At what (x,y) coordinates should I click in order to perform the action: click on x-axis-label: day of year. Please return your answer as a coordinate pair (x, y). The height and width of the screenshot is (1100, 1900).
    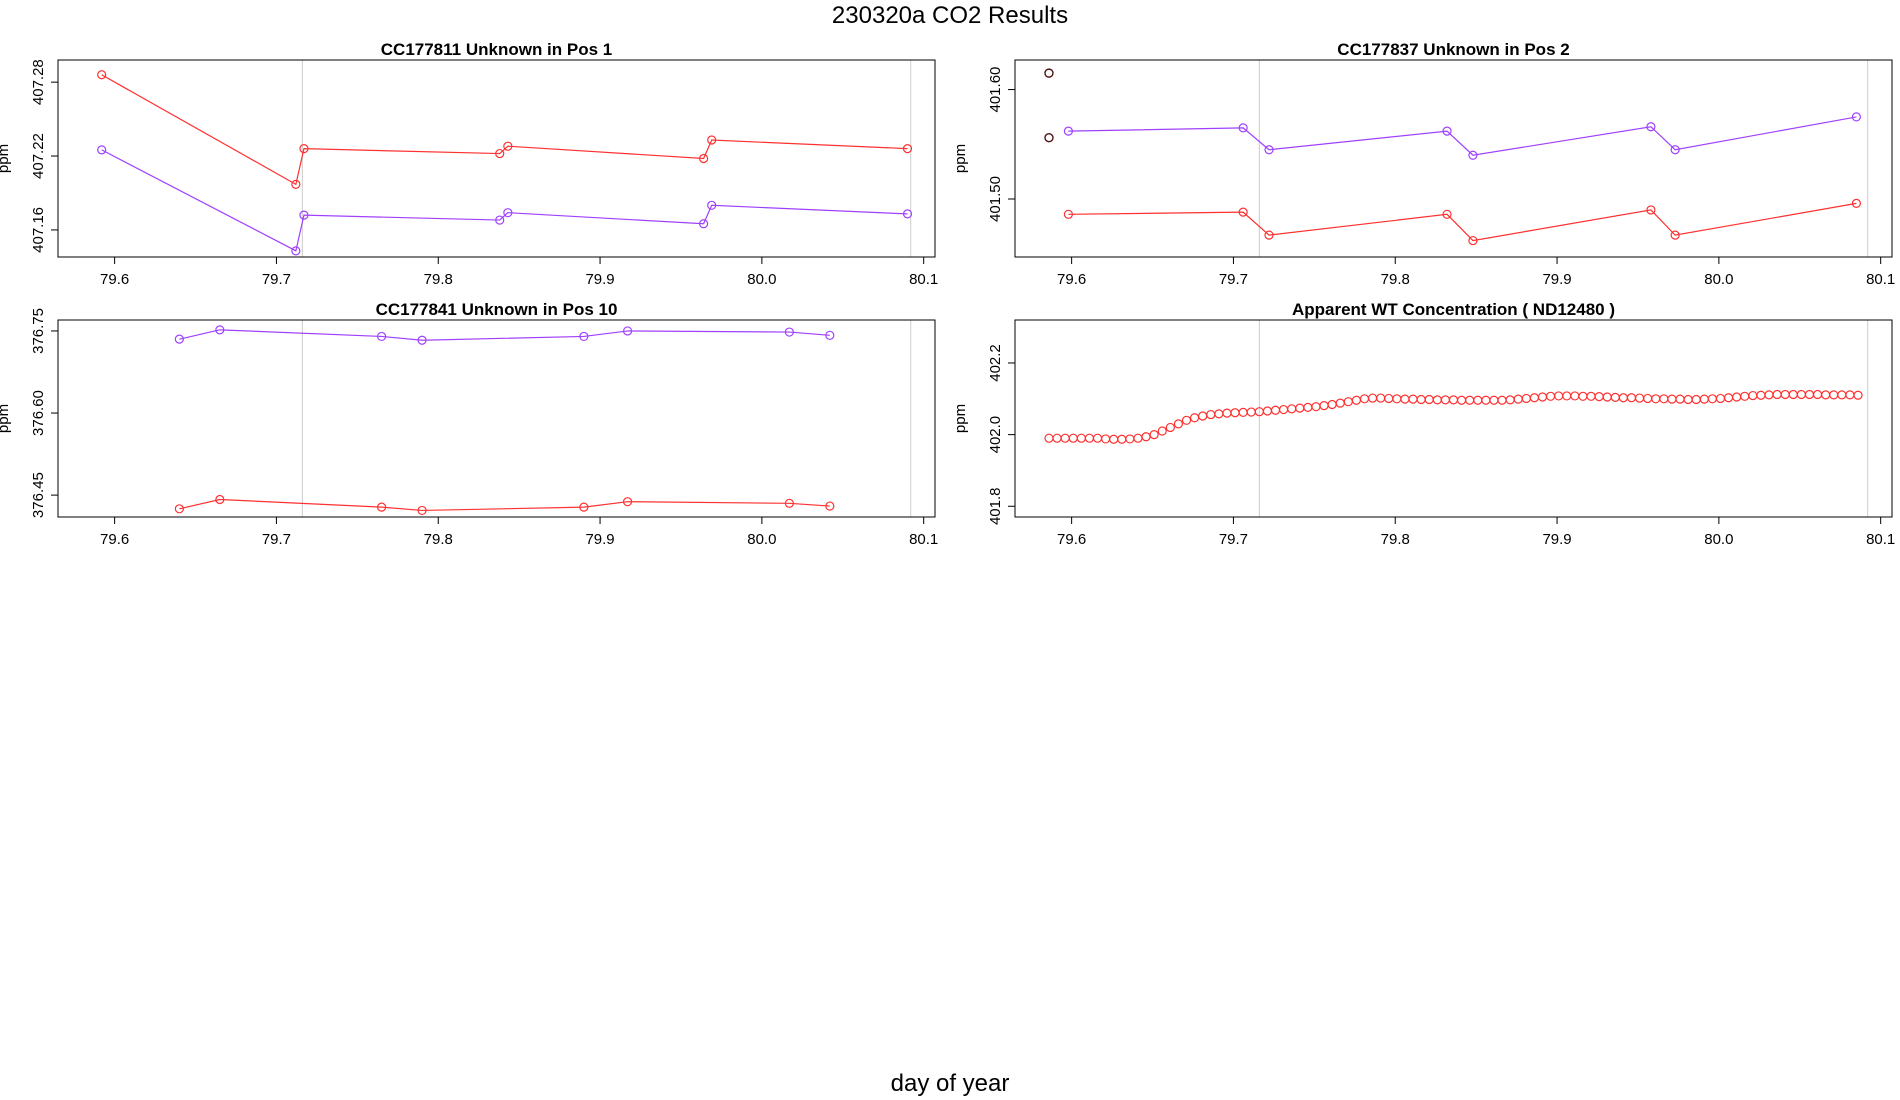
    Looking at the image, I should click on (950, 1083).